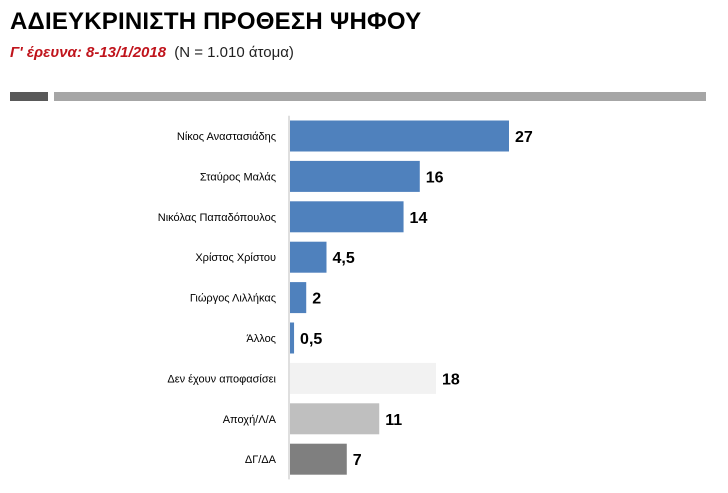  Describe the element at coordinates (233, 299) in the screenshot. I see `category-label: Γιώργος Λιλλήκας` at that location.